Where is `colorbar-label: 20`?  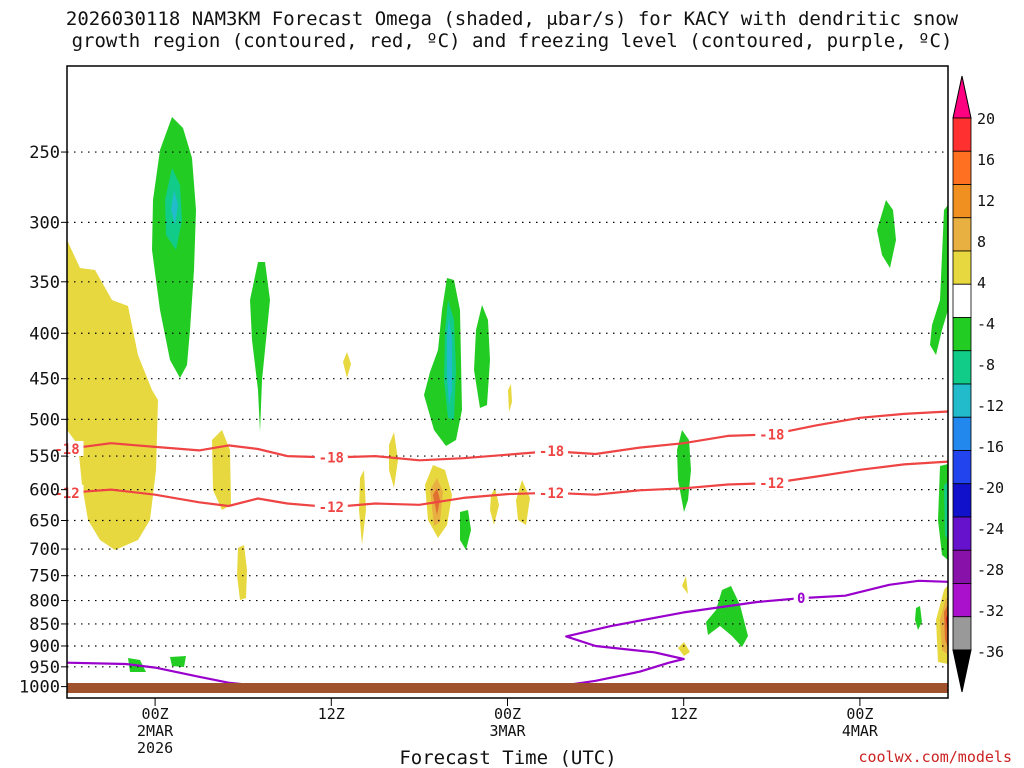 colorbar-label: 20 is located at coordinates (986, 119).